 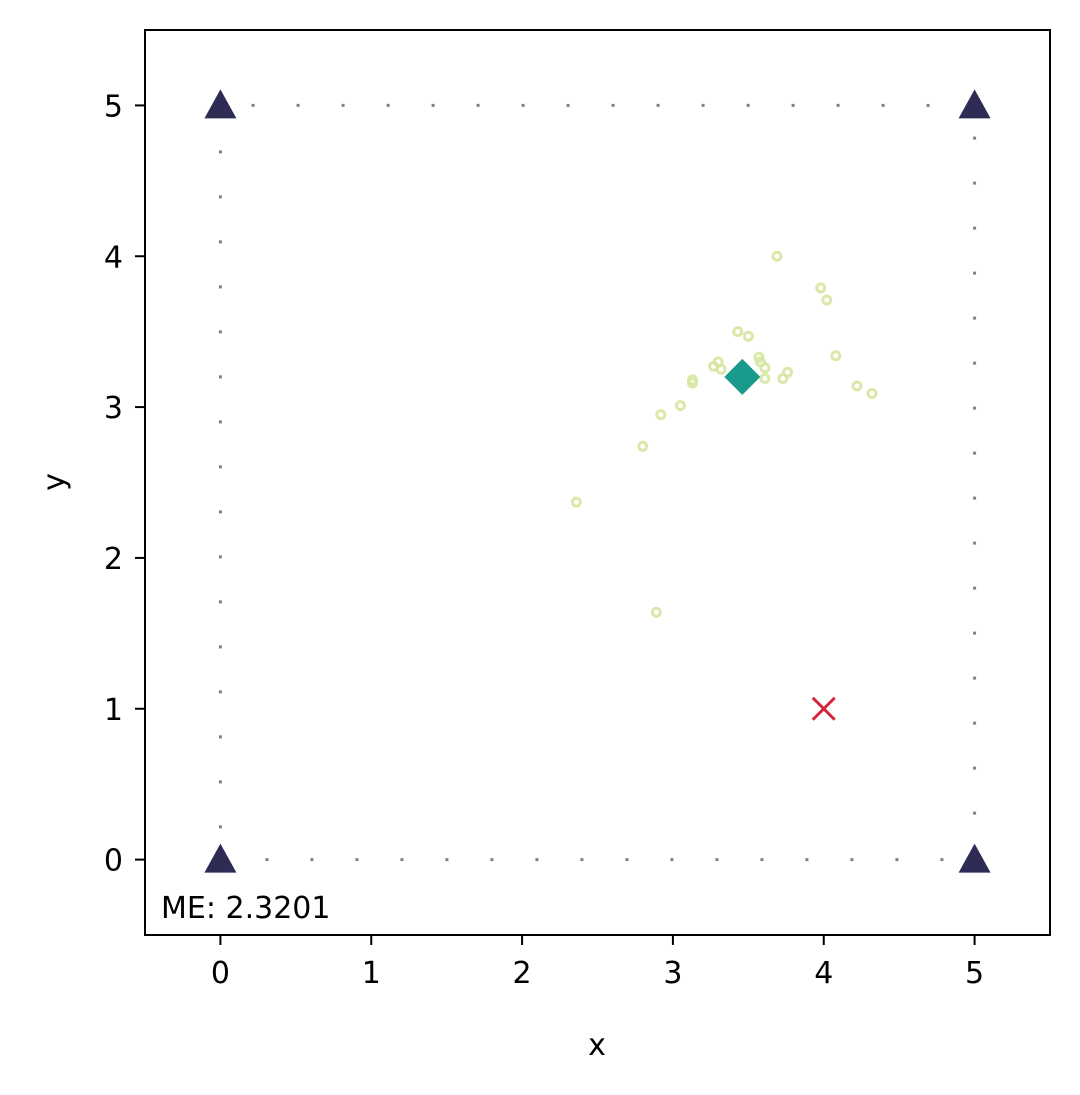 I want to click on y-tick-label: 4, so click(x=113, y=257).